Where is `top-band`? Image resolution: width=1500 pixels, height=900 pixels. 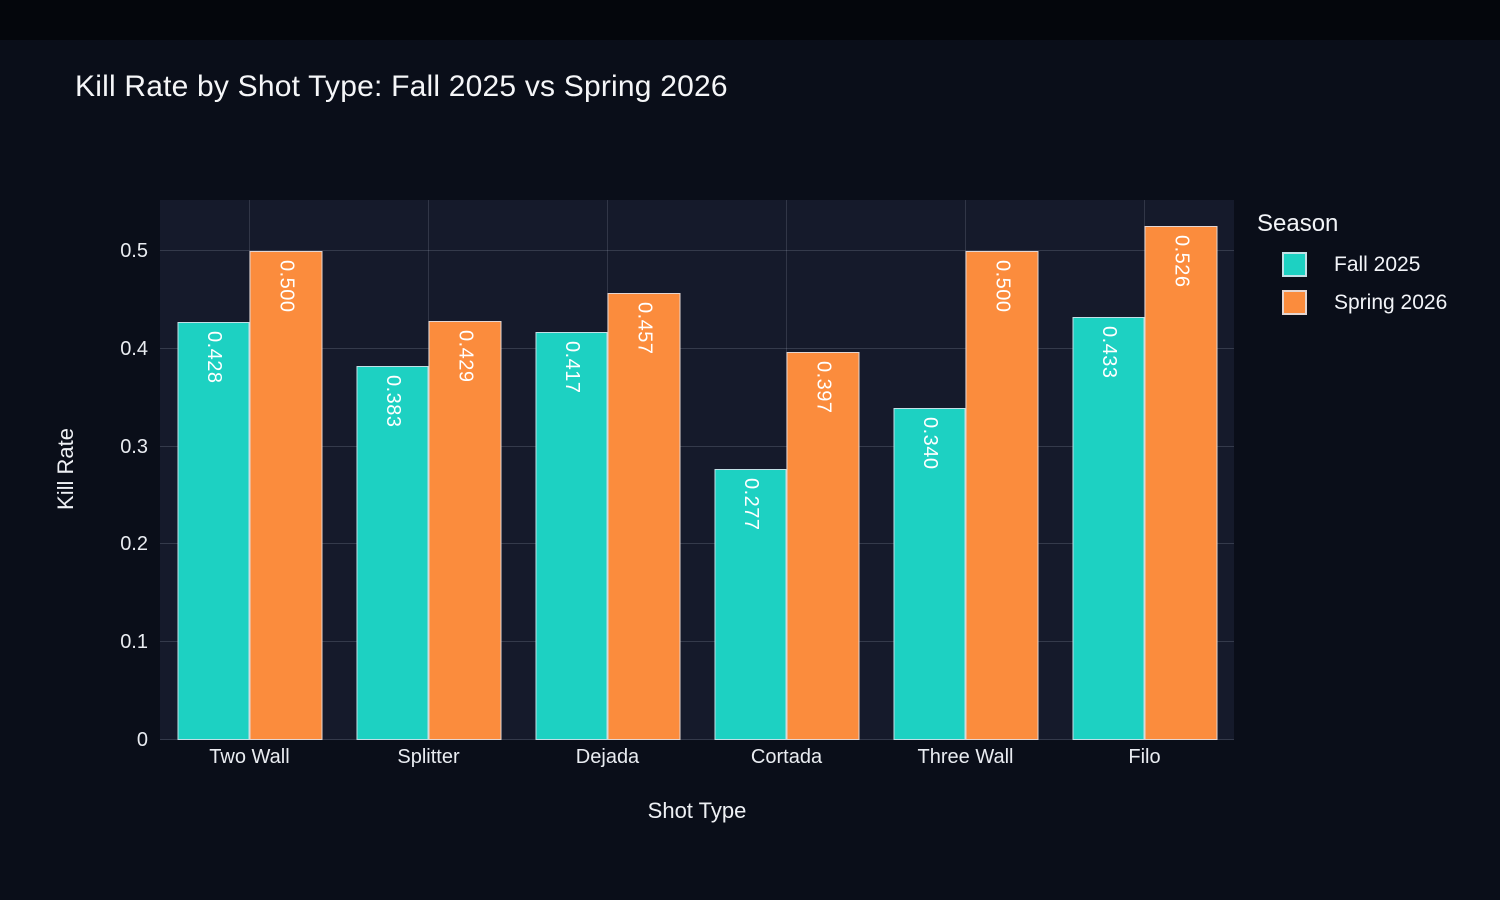
top-band is located at coordinates (750, 20).